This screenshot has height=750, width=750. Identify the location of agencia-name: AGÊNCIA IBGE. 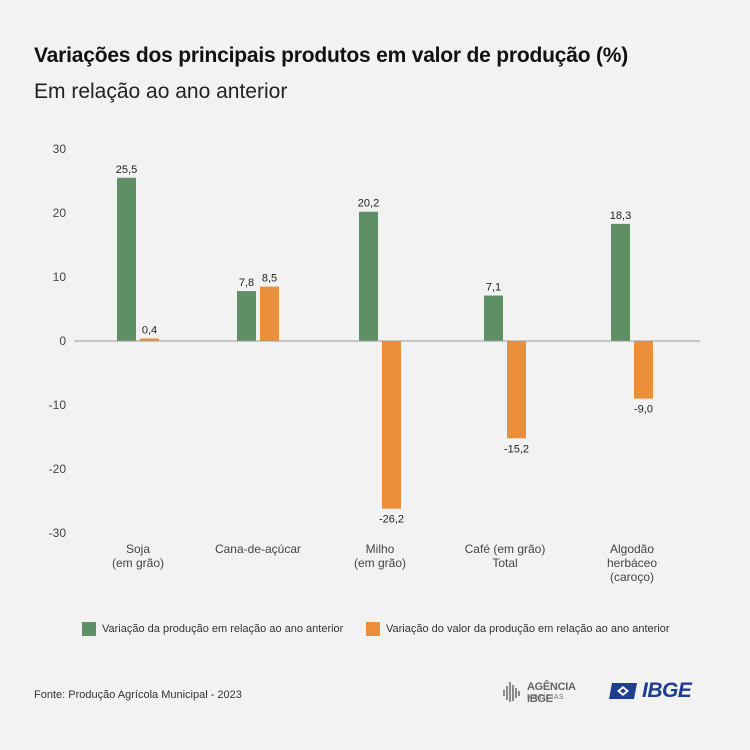
(551, 693).